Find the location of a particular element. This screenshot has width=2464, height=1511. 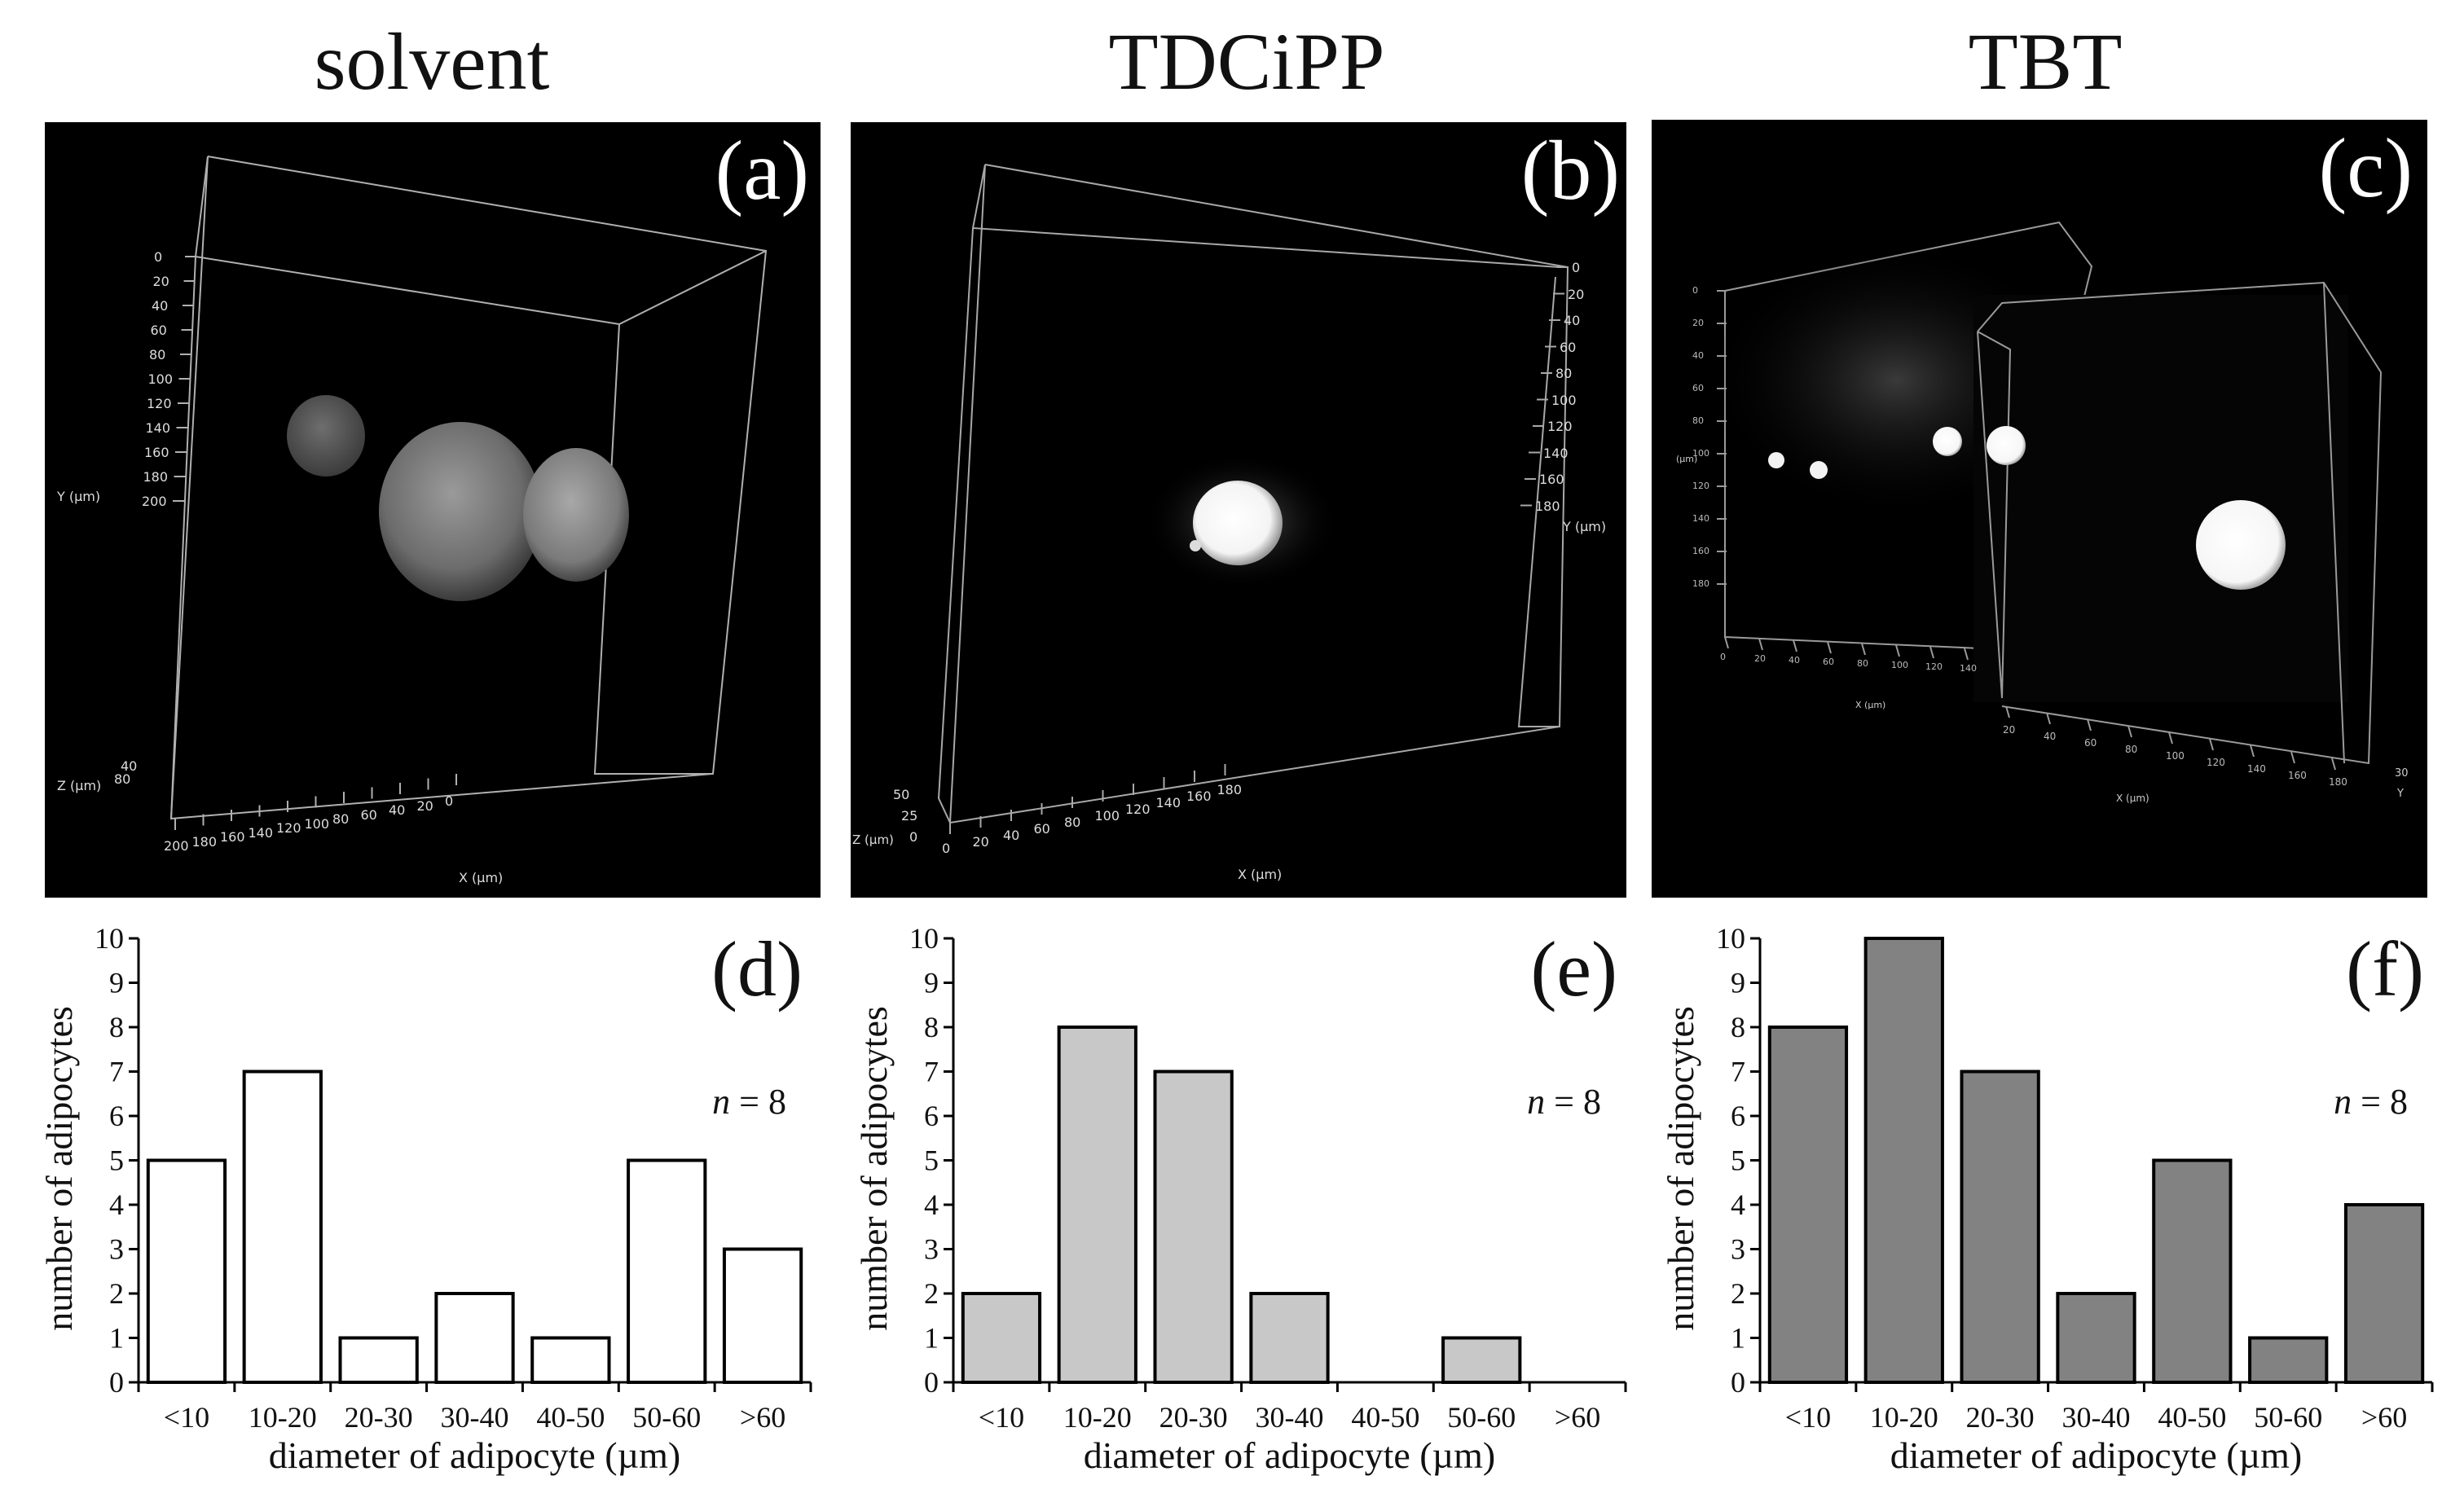

z-tick-label-b: 50 is located at coordinates (901, 794).